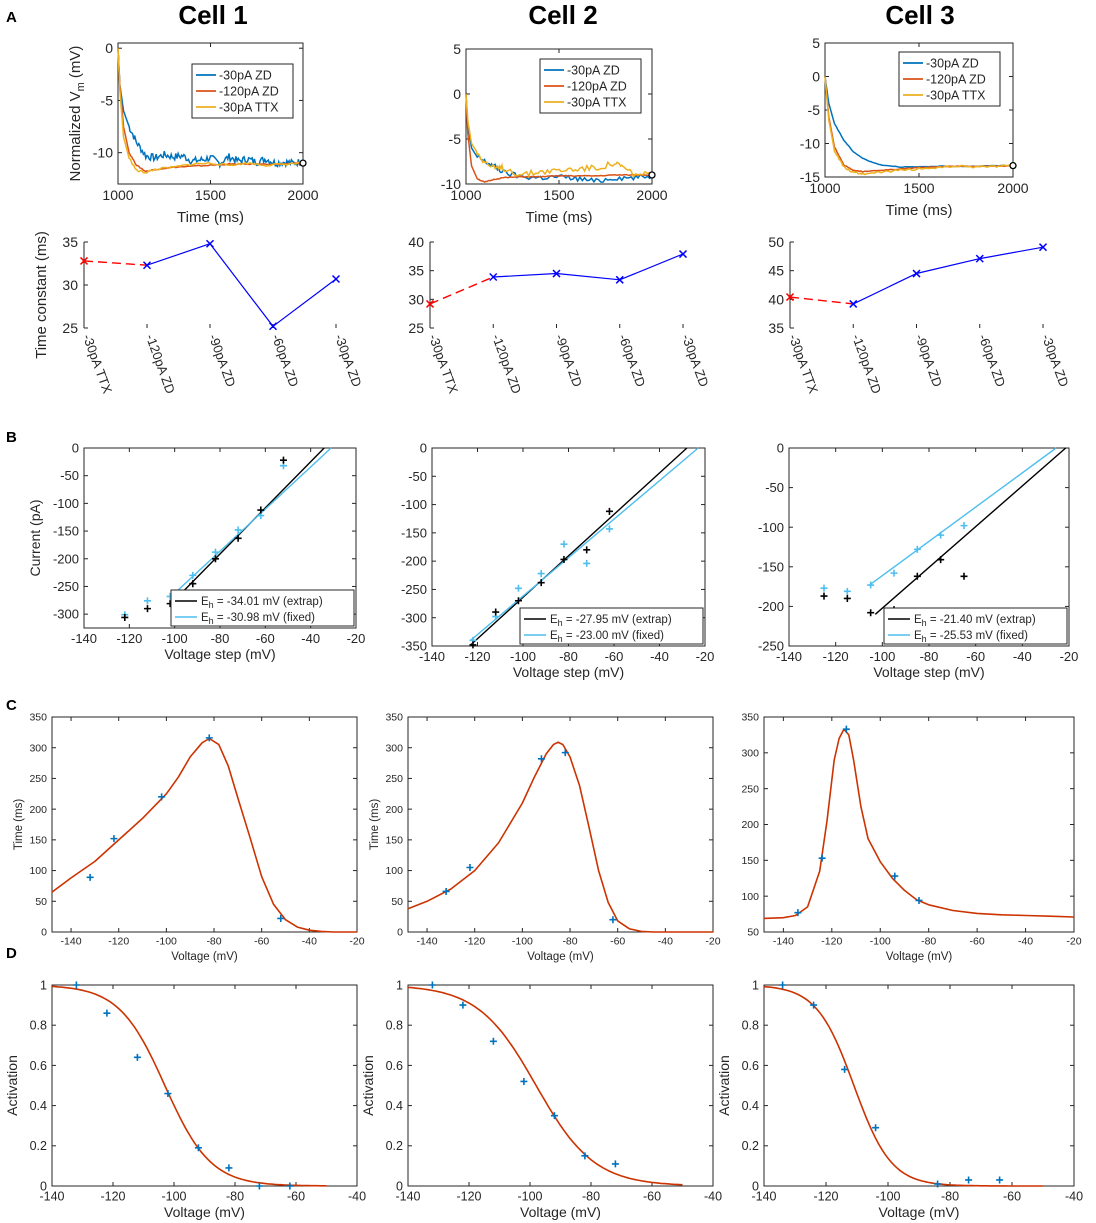 The height and width of the screenshot is (1223, 1096). Describe the element at coordinates (975, 656) in the screenshot. I see `B3-xtick-label: -60` at that location.